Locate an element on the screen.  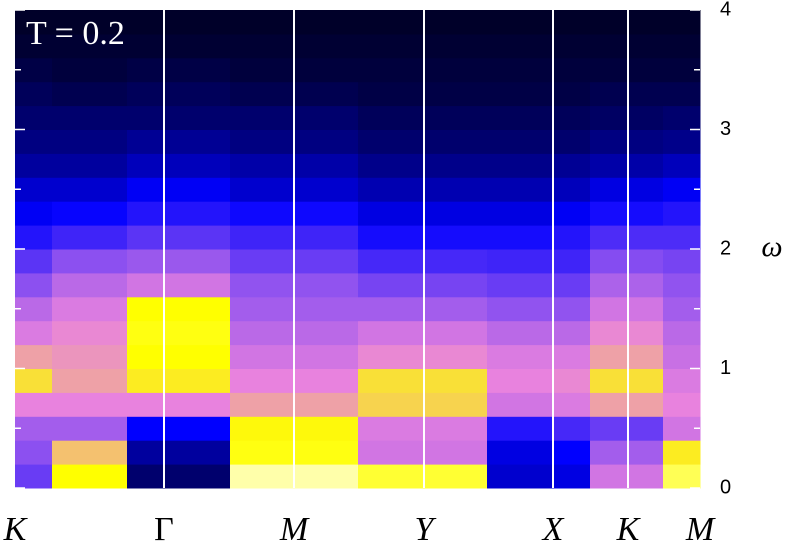
x-tick-label: M is located at coordinates (700, 529).